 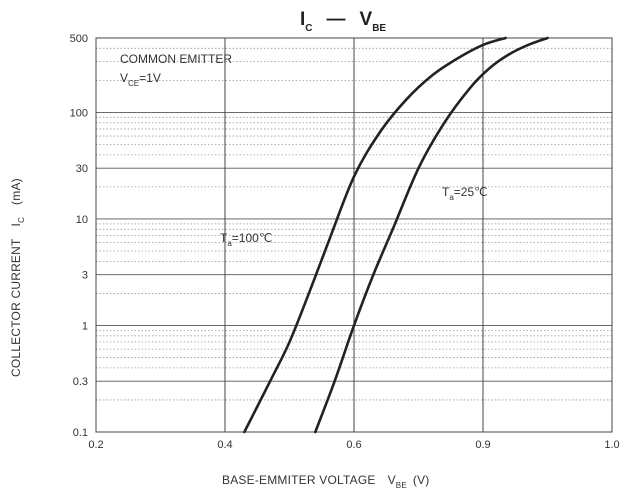 I want to click on series-label-25c: Ta=25℃, so click(x=465, y=193).